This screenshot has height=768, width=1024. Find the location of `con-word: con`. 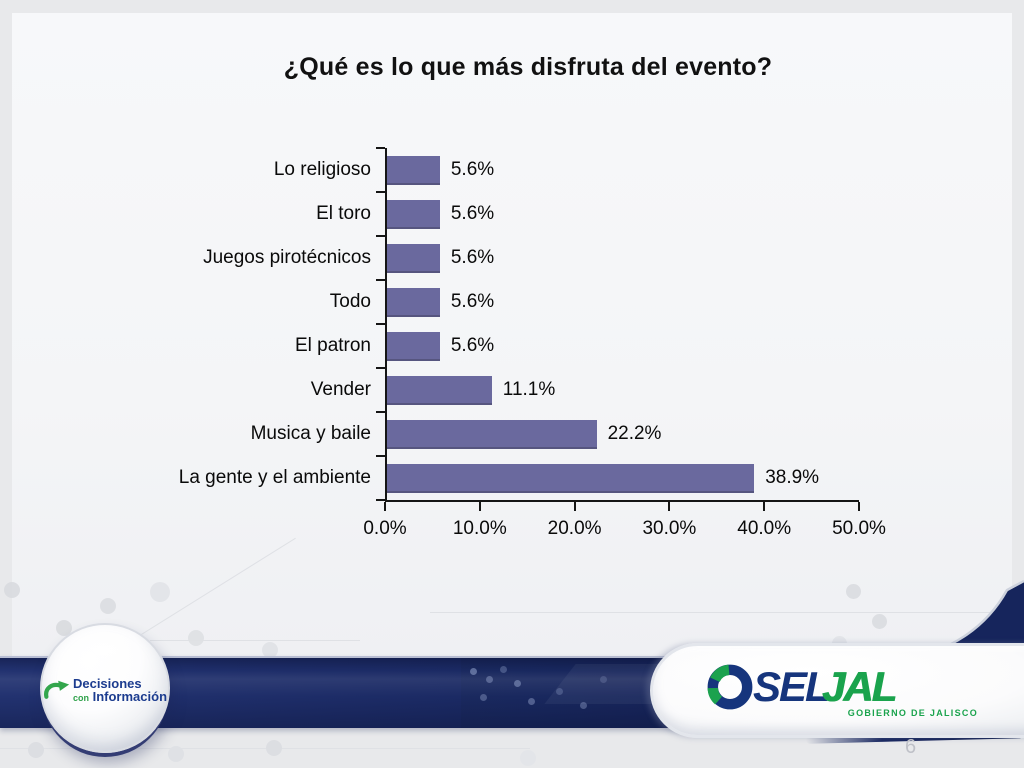

con-word: con is located at coordinates (80, 698).